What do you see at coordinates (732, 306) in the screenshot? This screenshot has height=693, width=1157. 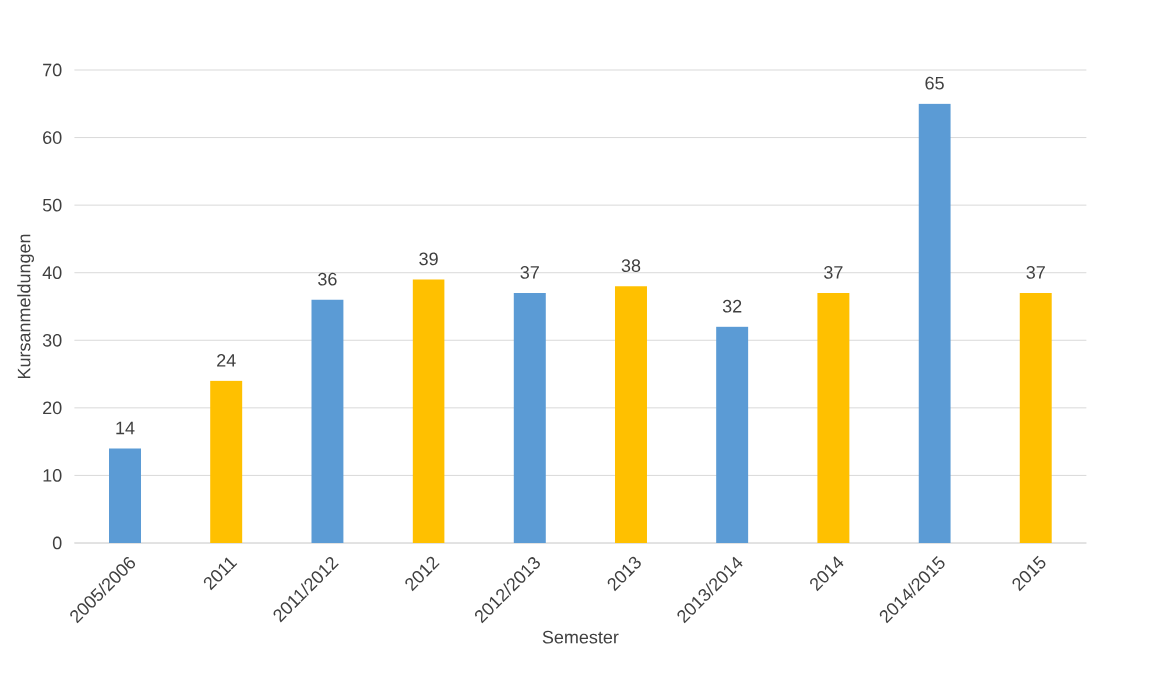 I see `data-label: 32` at bounding box center [732, 306].